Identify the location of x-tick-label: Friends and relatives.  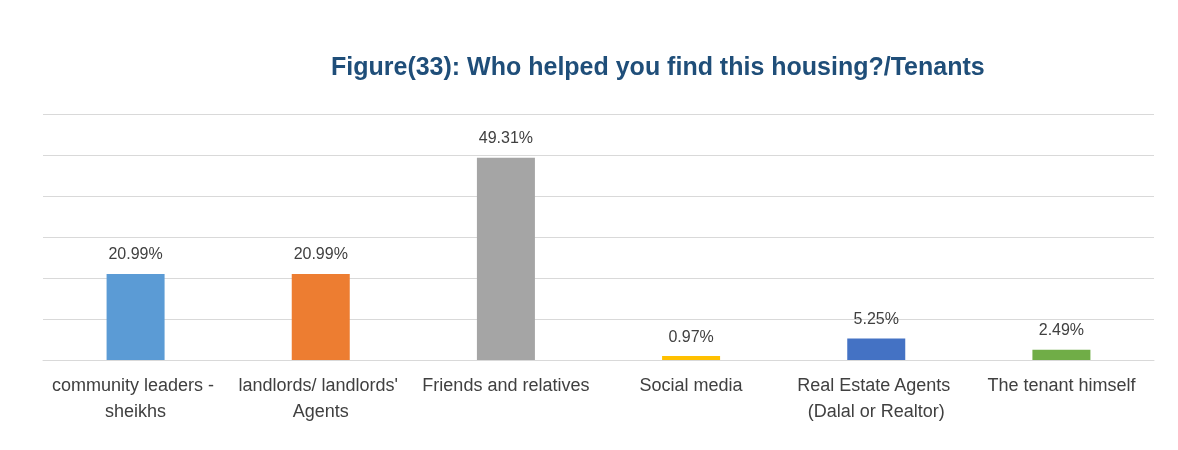
(506, 385).